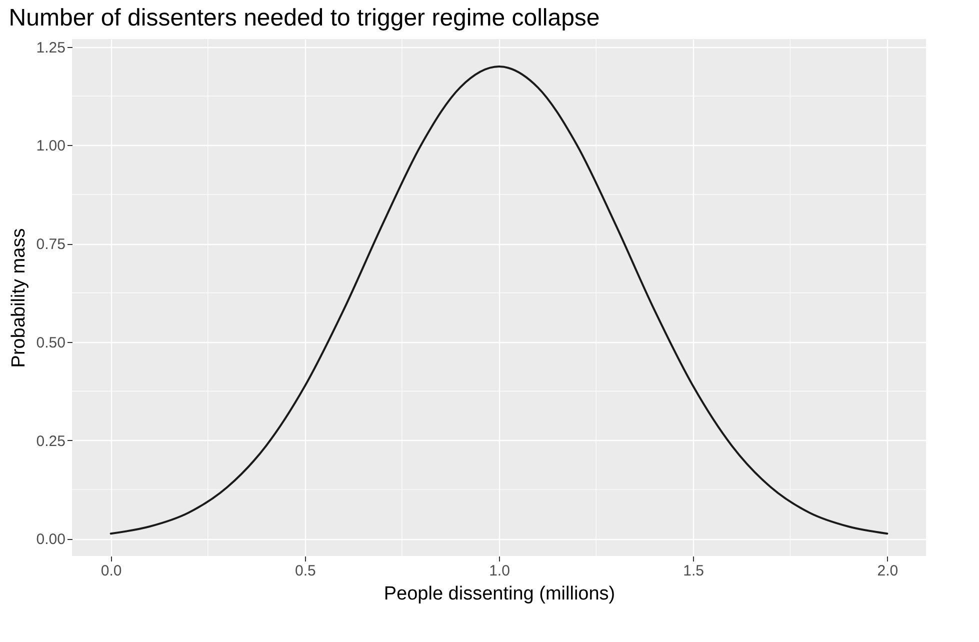 The height and width of the screenshot is (642, 979). I want to click on y-tick-label: 1.25, so click(51, 47).